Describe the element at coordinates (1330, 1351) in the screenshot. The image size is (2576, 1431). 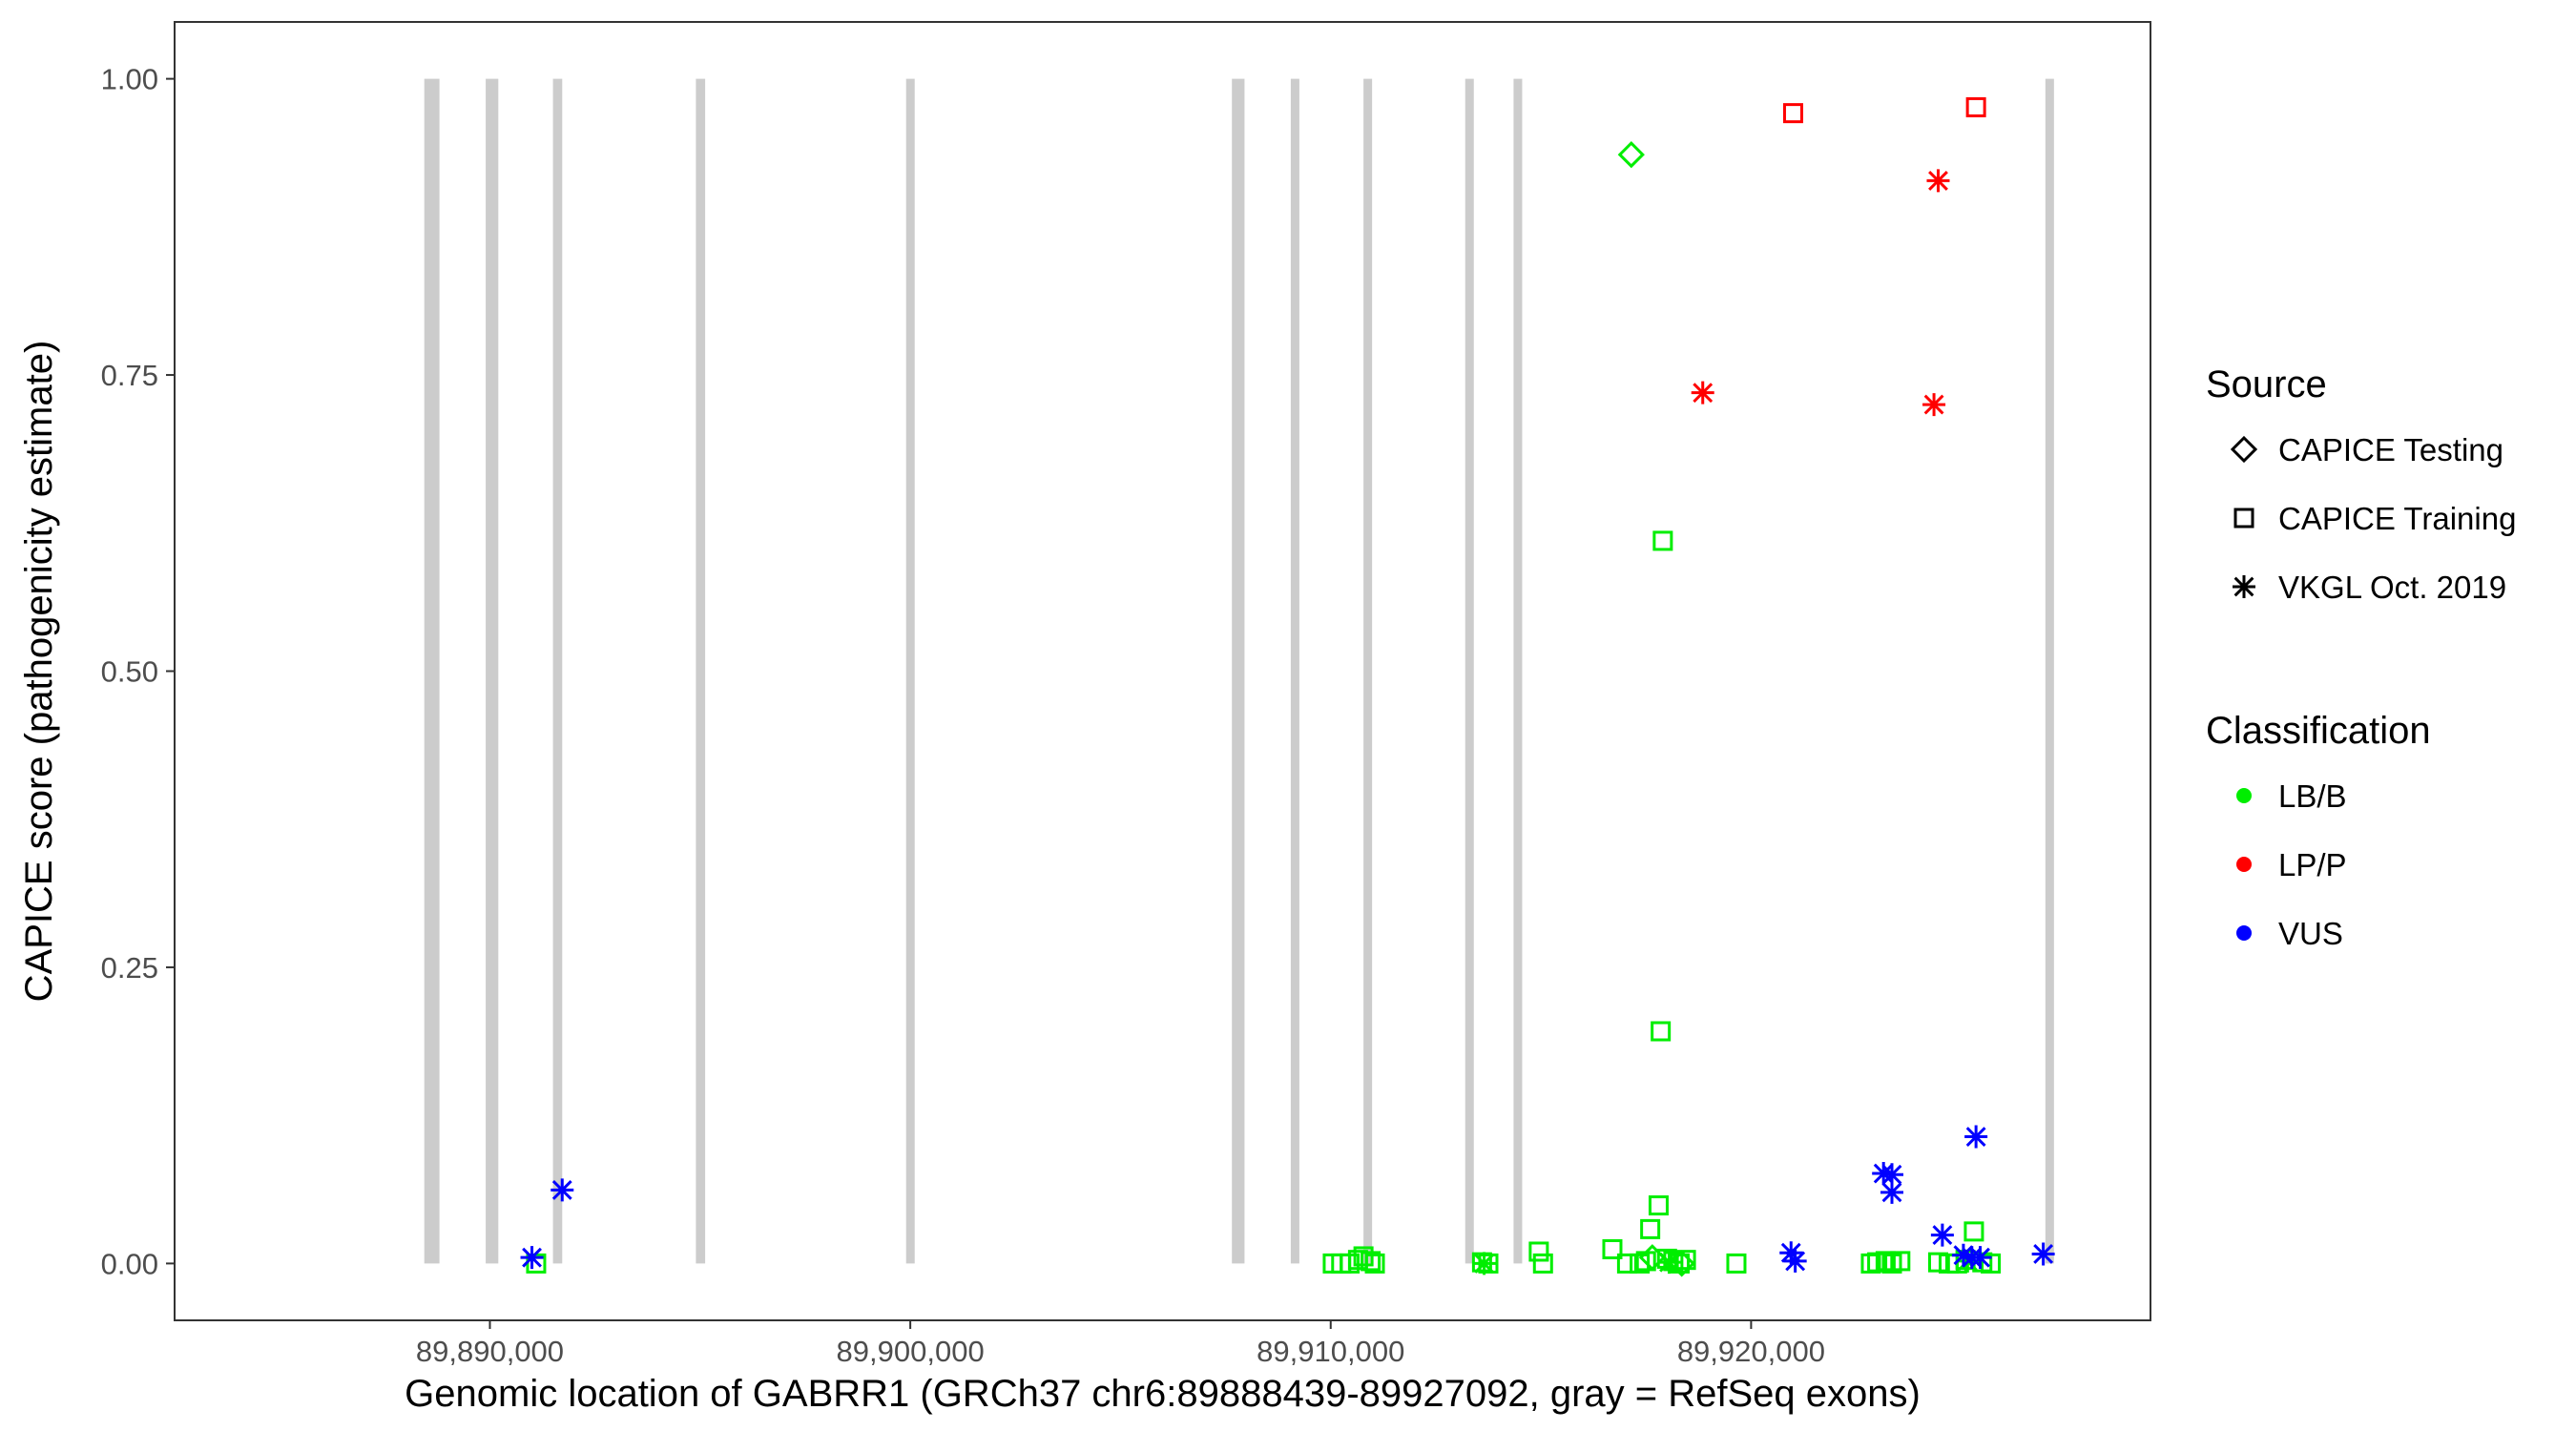
I see `x-tick-label: 89,910,000` at that location.